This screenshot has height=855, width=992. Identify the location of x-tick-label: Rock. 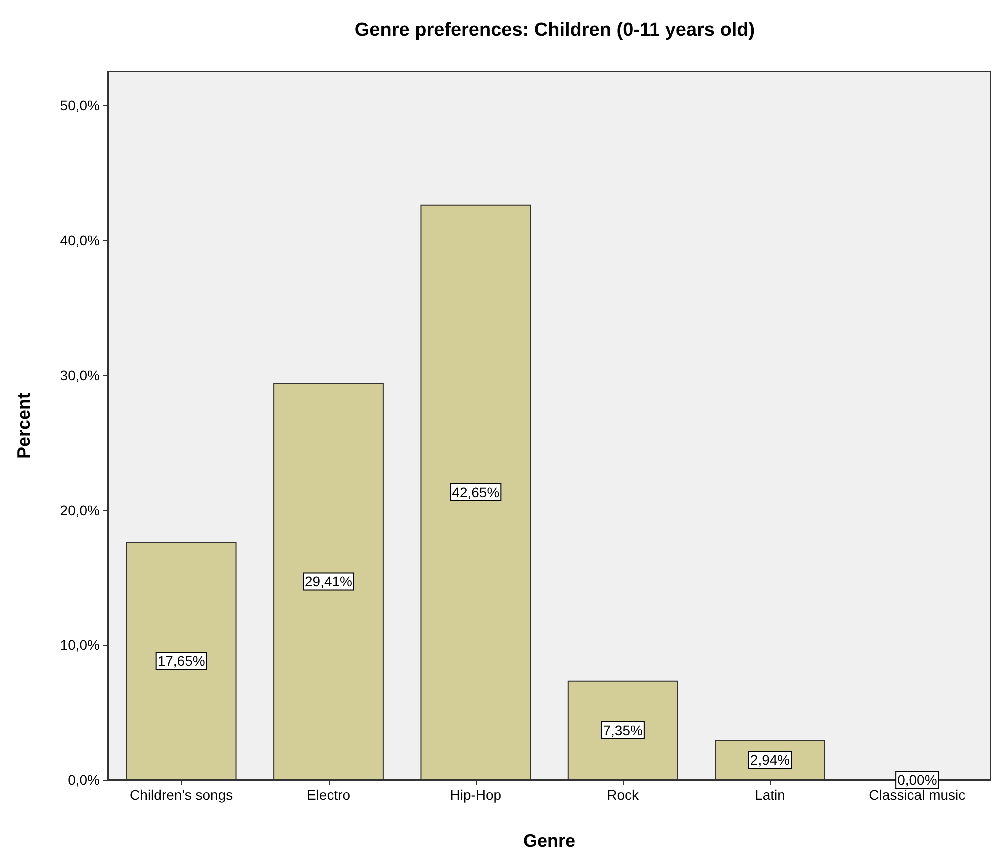
(623, 795).